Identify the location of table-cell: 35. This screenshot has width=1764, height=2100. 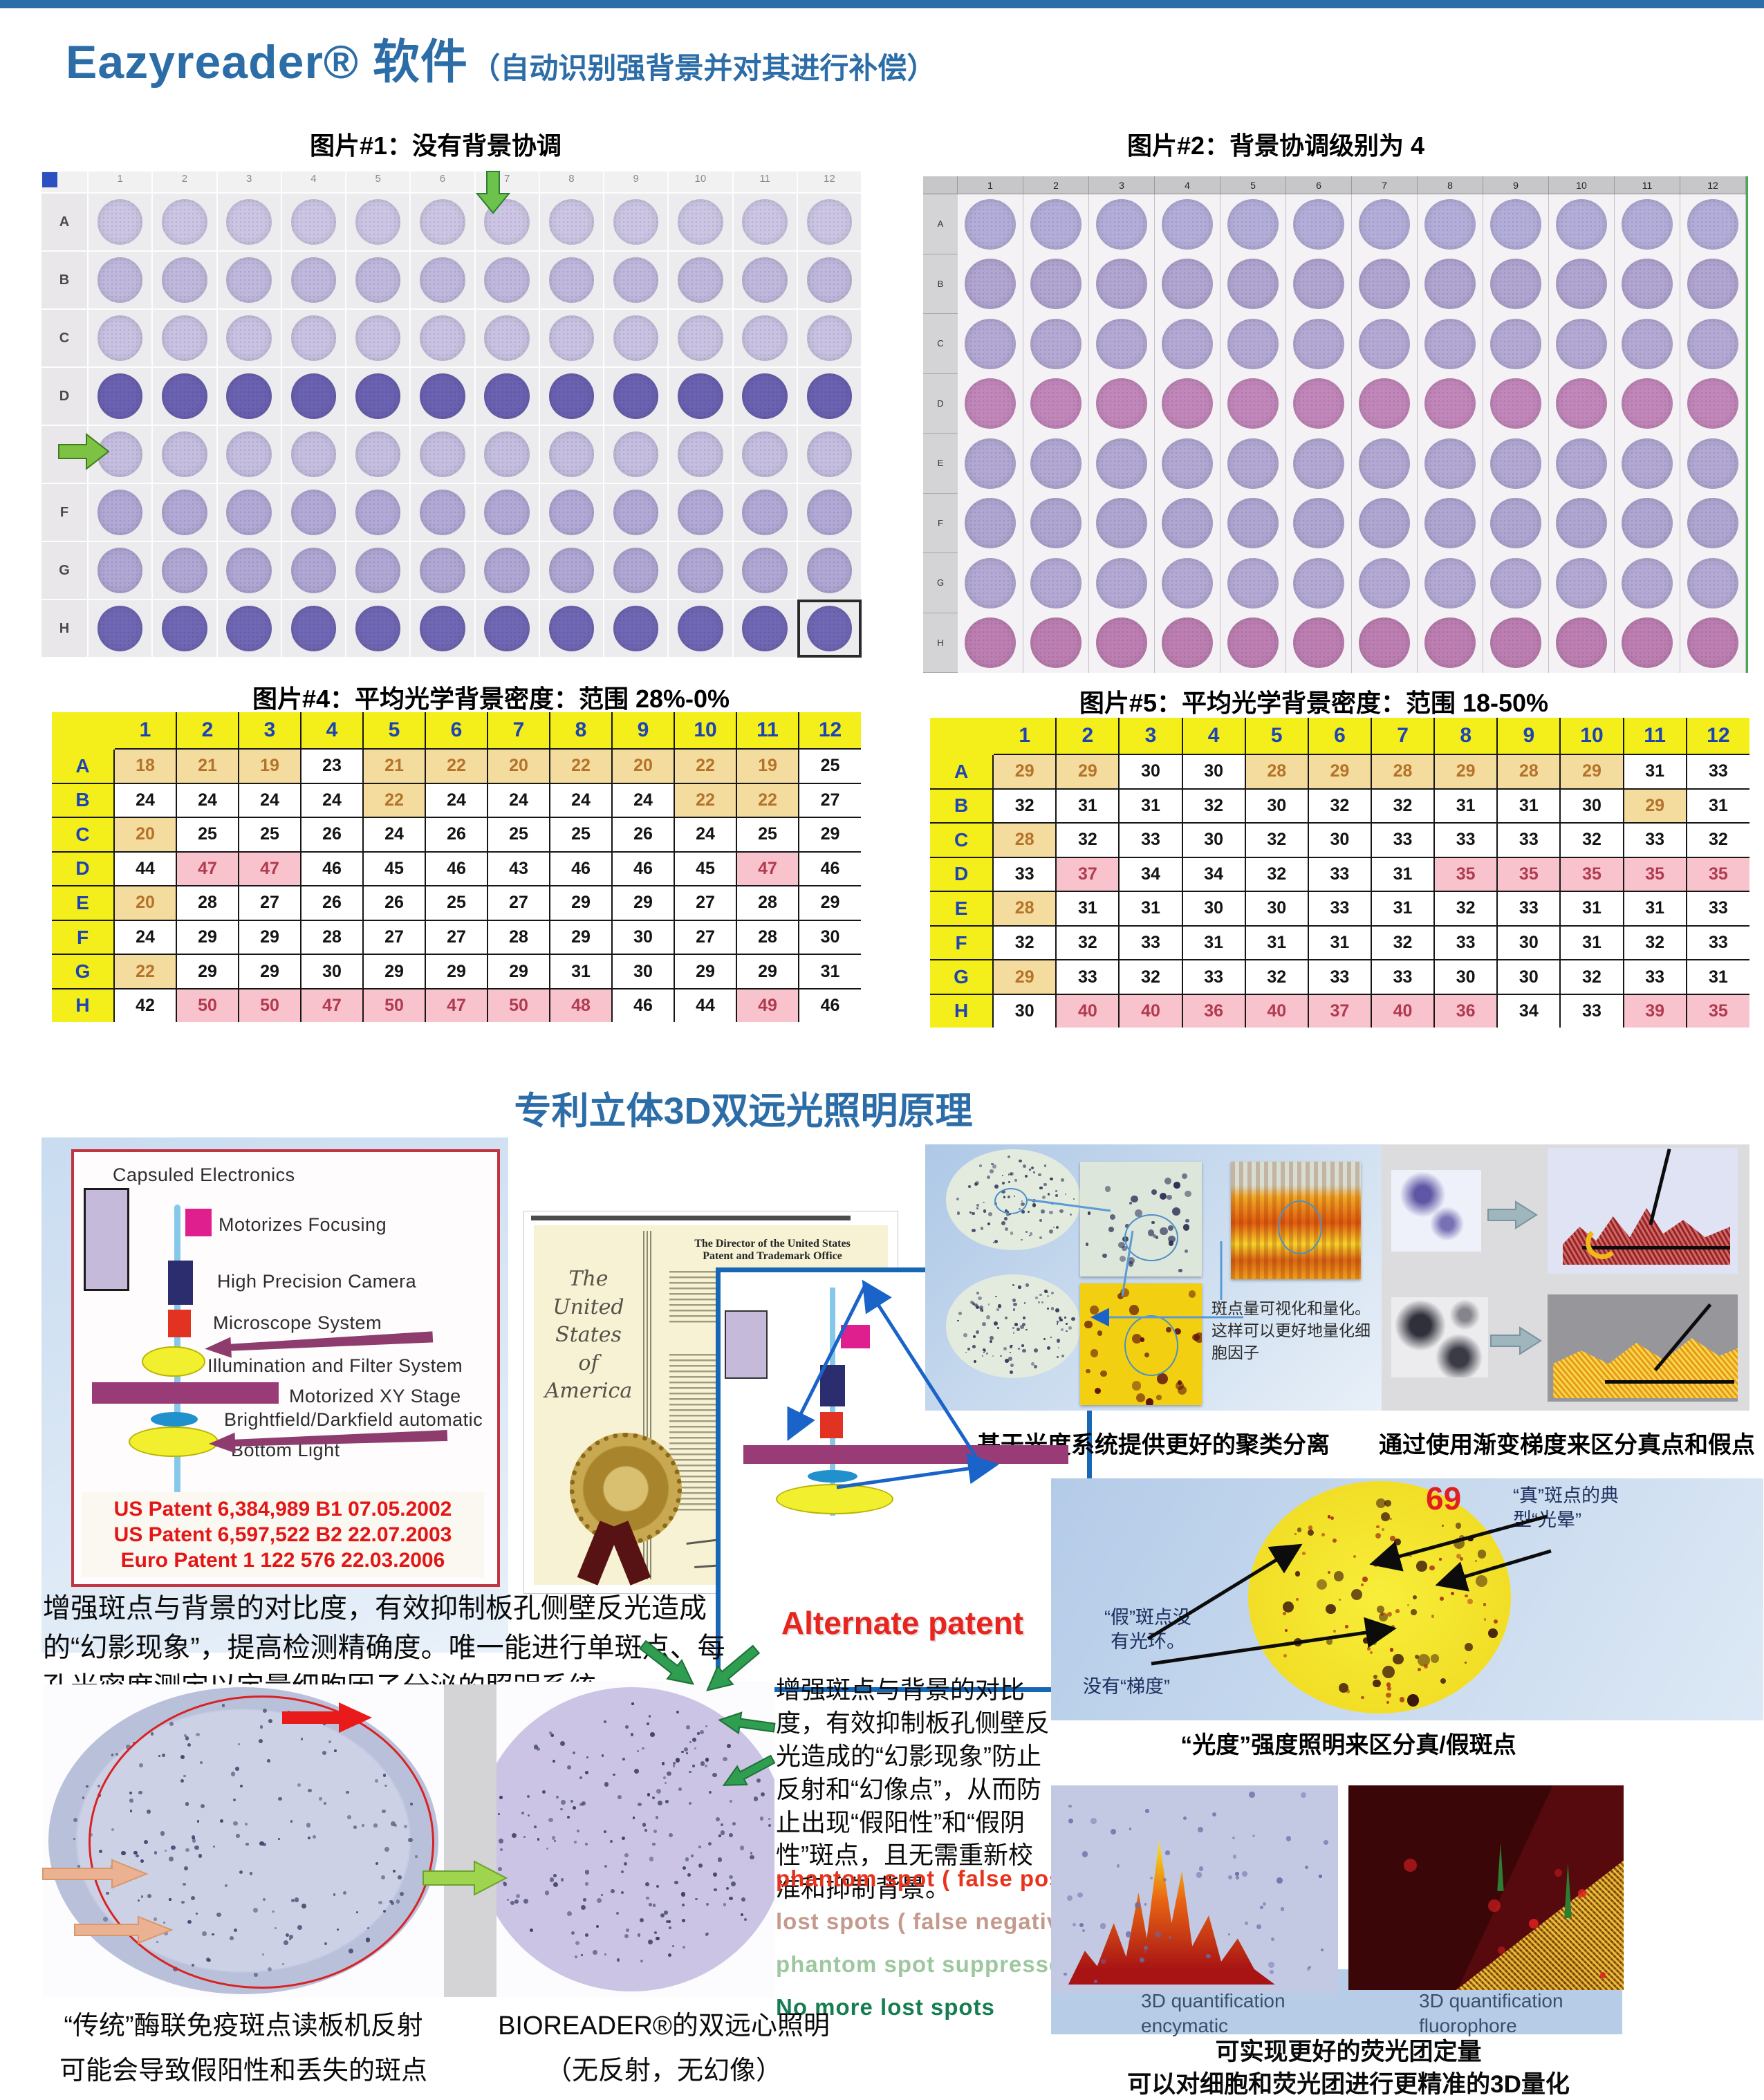
(1718, 874).